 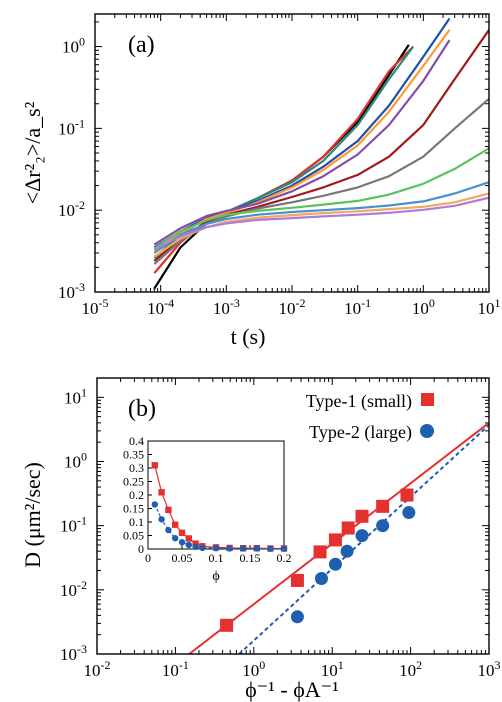 What do you see at coordinates (182, 558) in the screenshot?
I see `inset-xtick-label: 0.05` at bounding box center [182, 558].